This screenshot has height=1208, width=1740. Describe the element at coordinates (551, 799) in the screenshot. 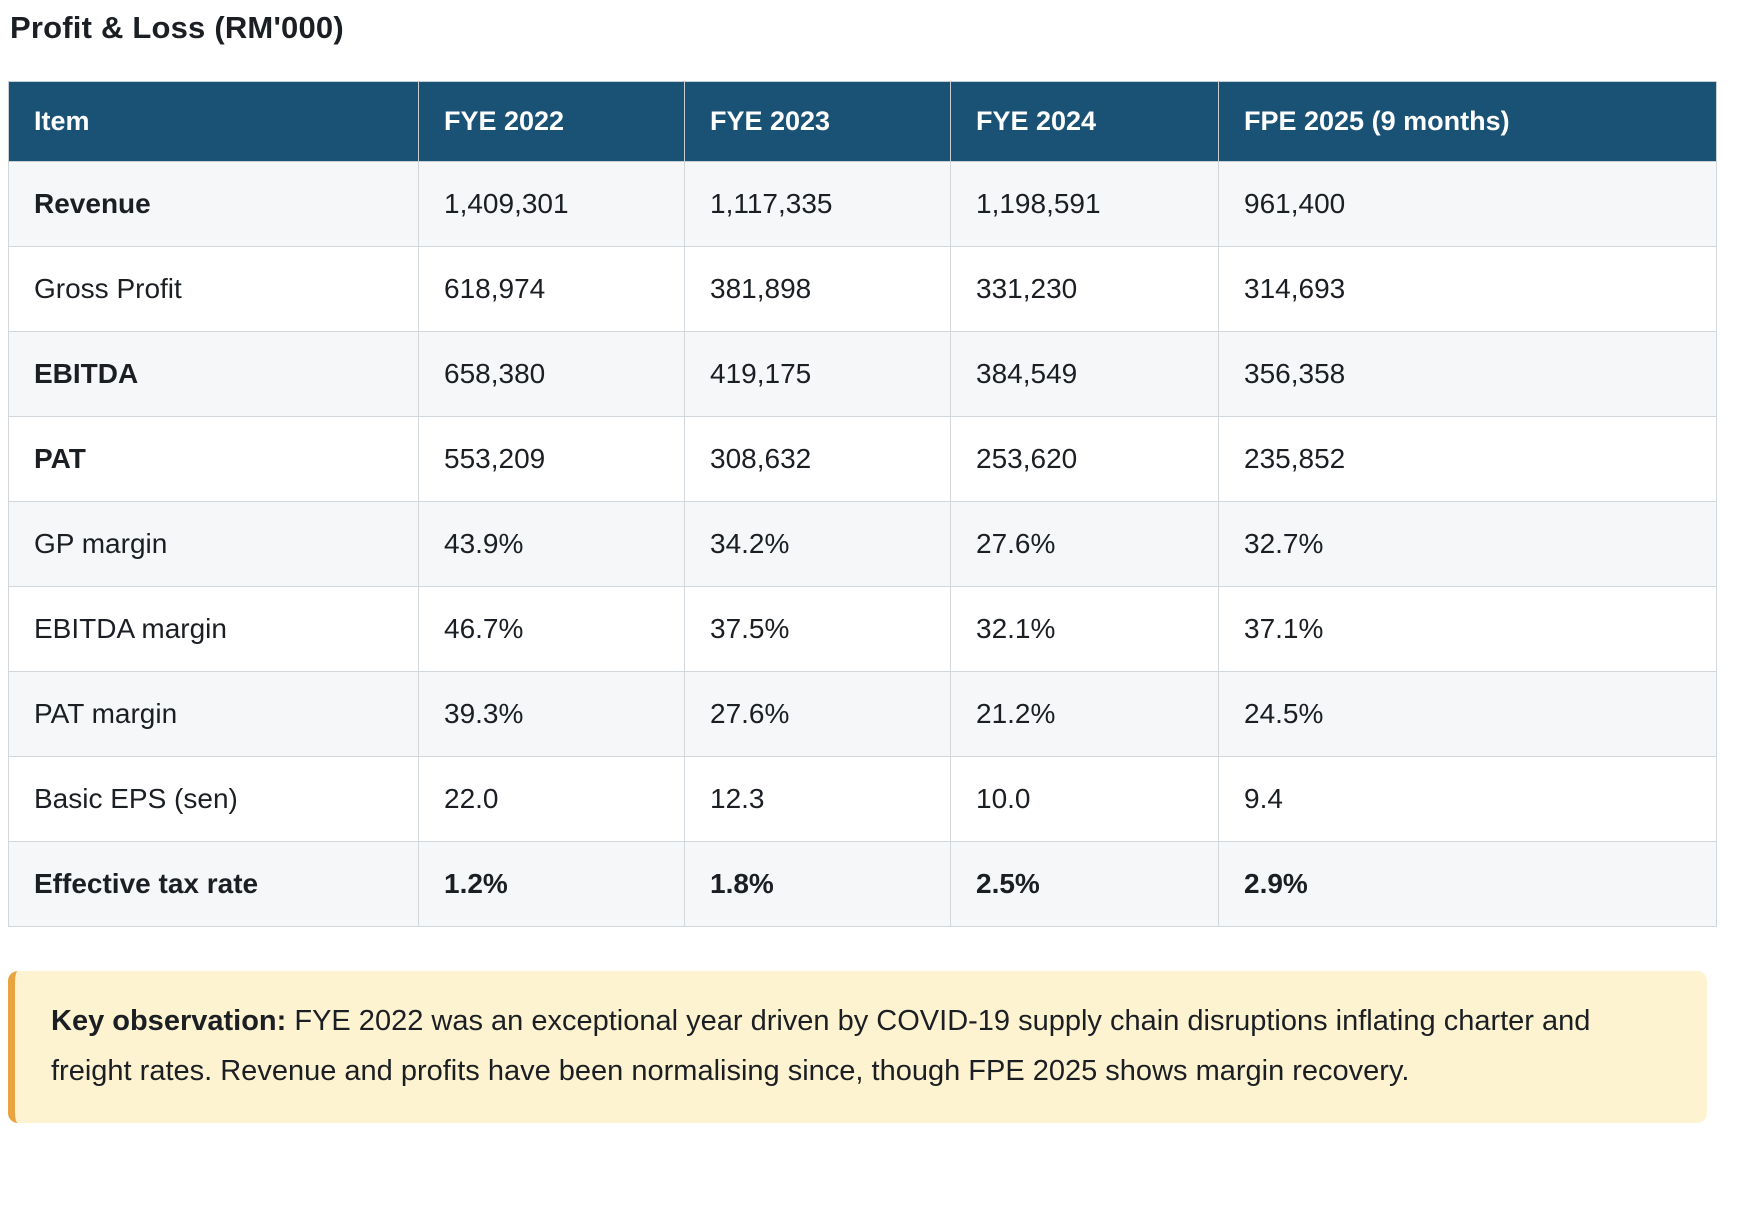

I see `value-cell: 22.0` at that location.